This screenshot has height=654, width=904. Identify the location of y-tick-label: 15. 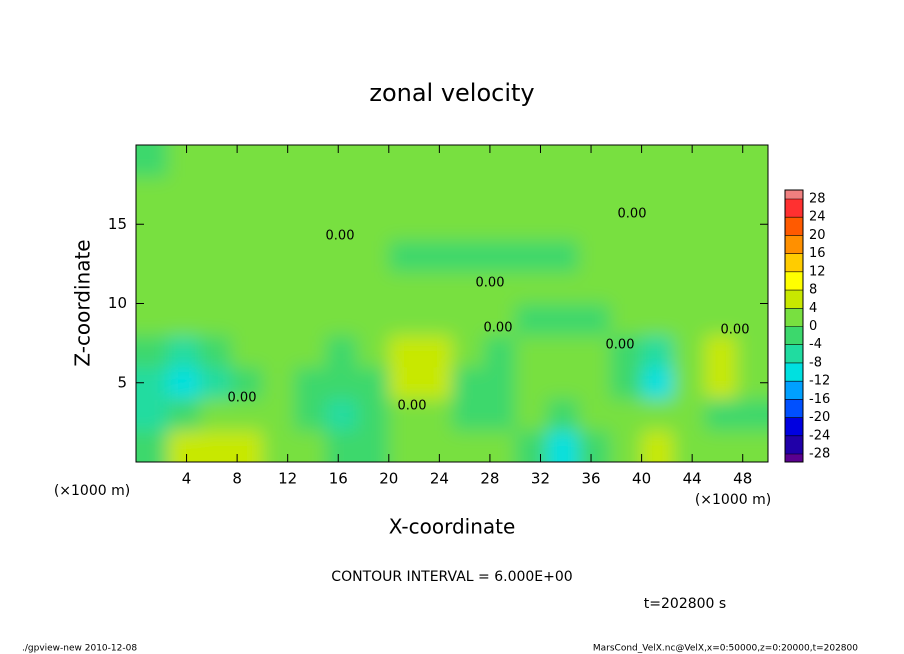
(117, 224).